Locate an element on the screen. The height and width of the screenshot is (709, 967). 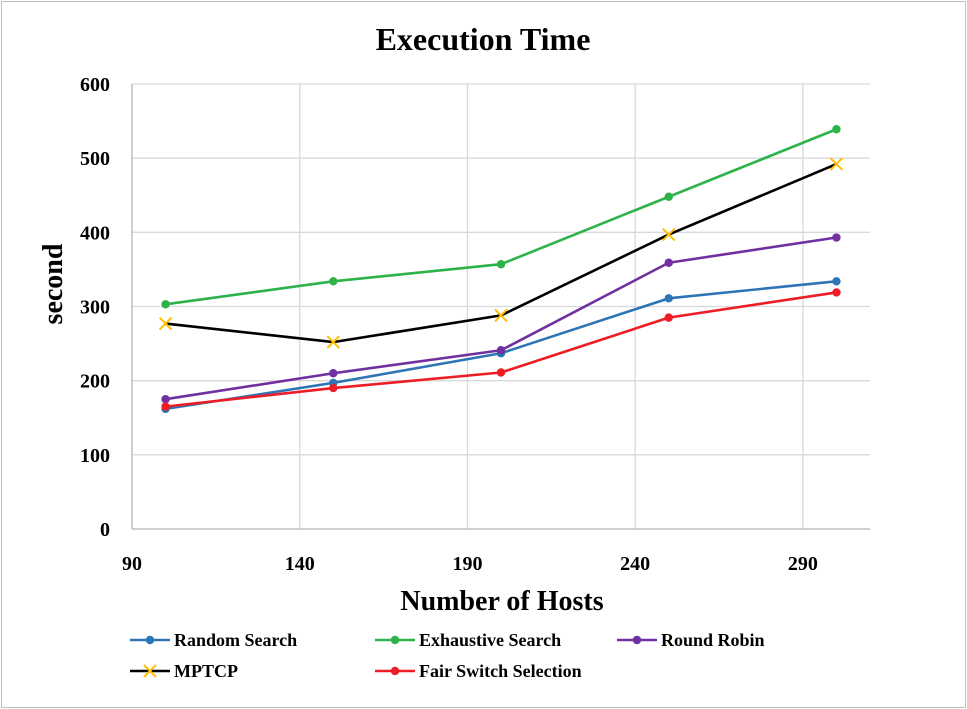
x-axis-title: Number of Hosts is located at coordinates (501, 601).